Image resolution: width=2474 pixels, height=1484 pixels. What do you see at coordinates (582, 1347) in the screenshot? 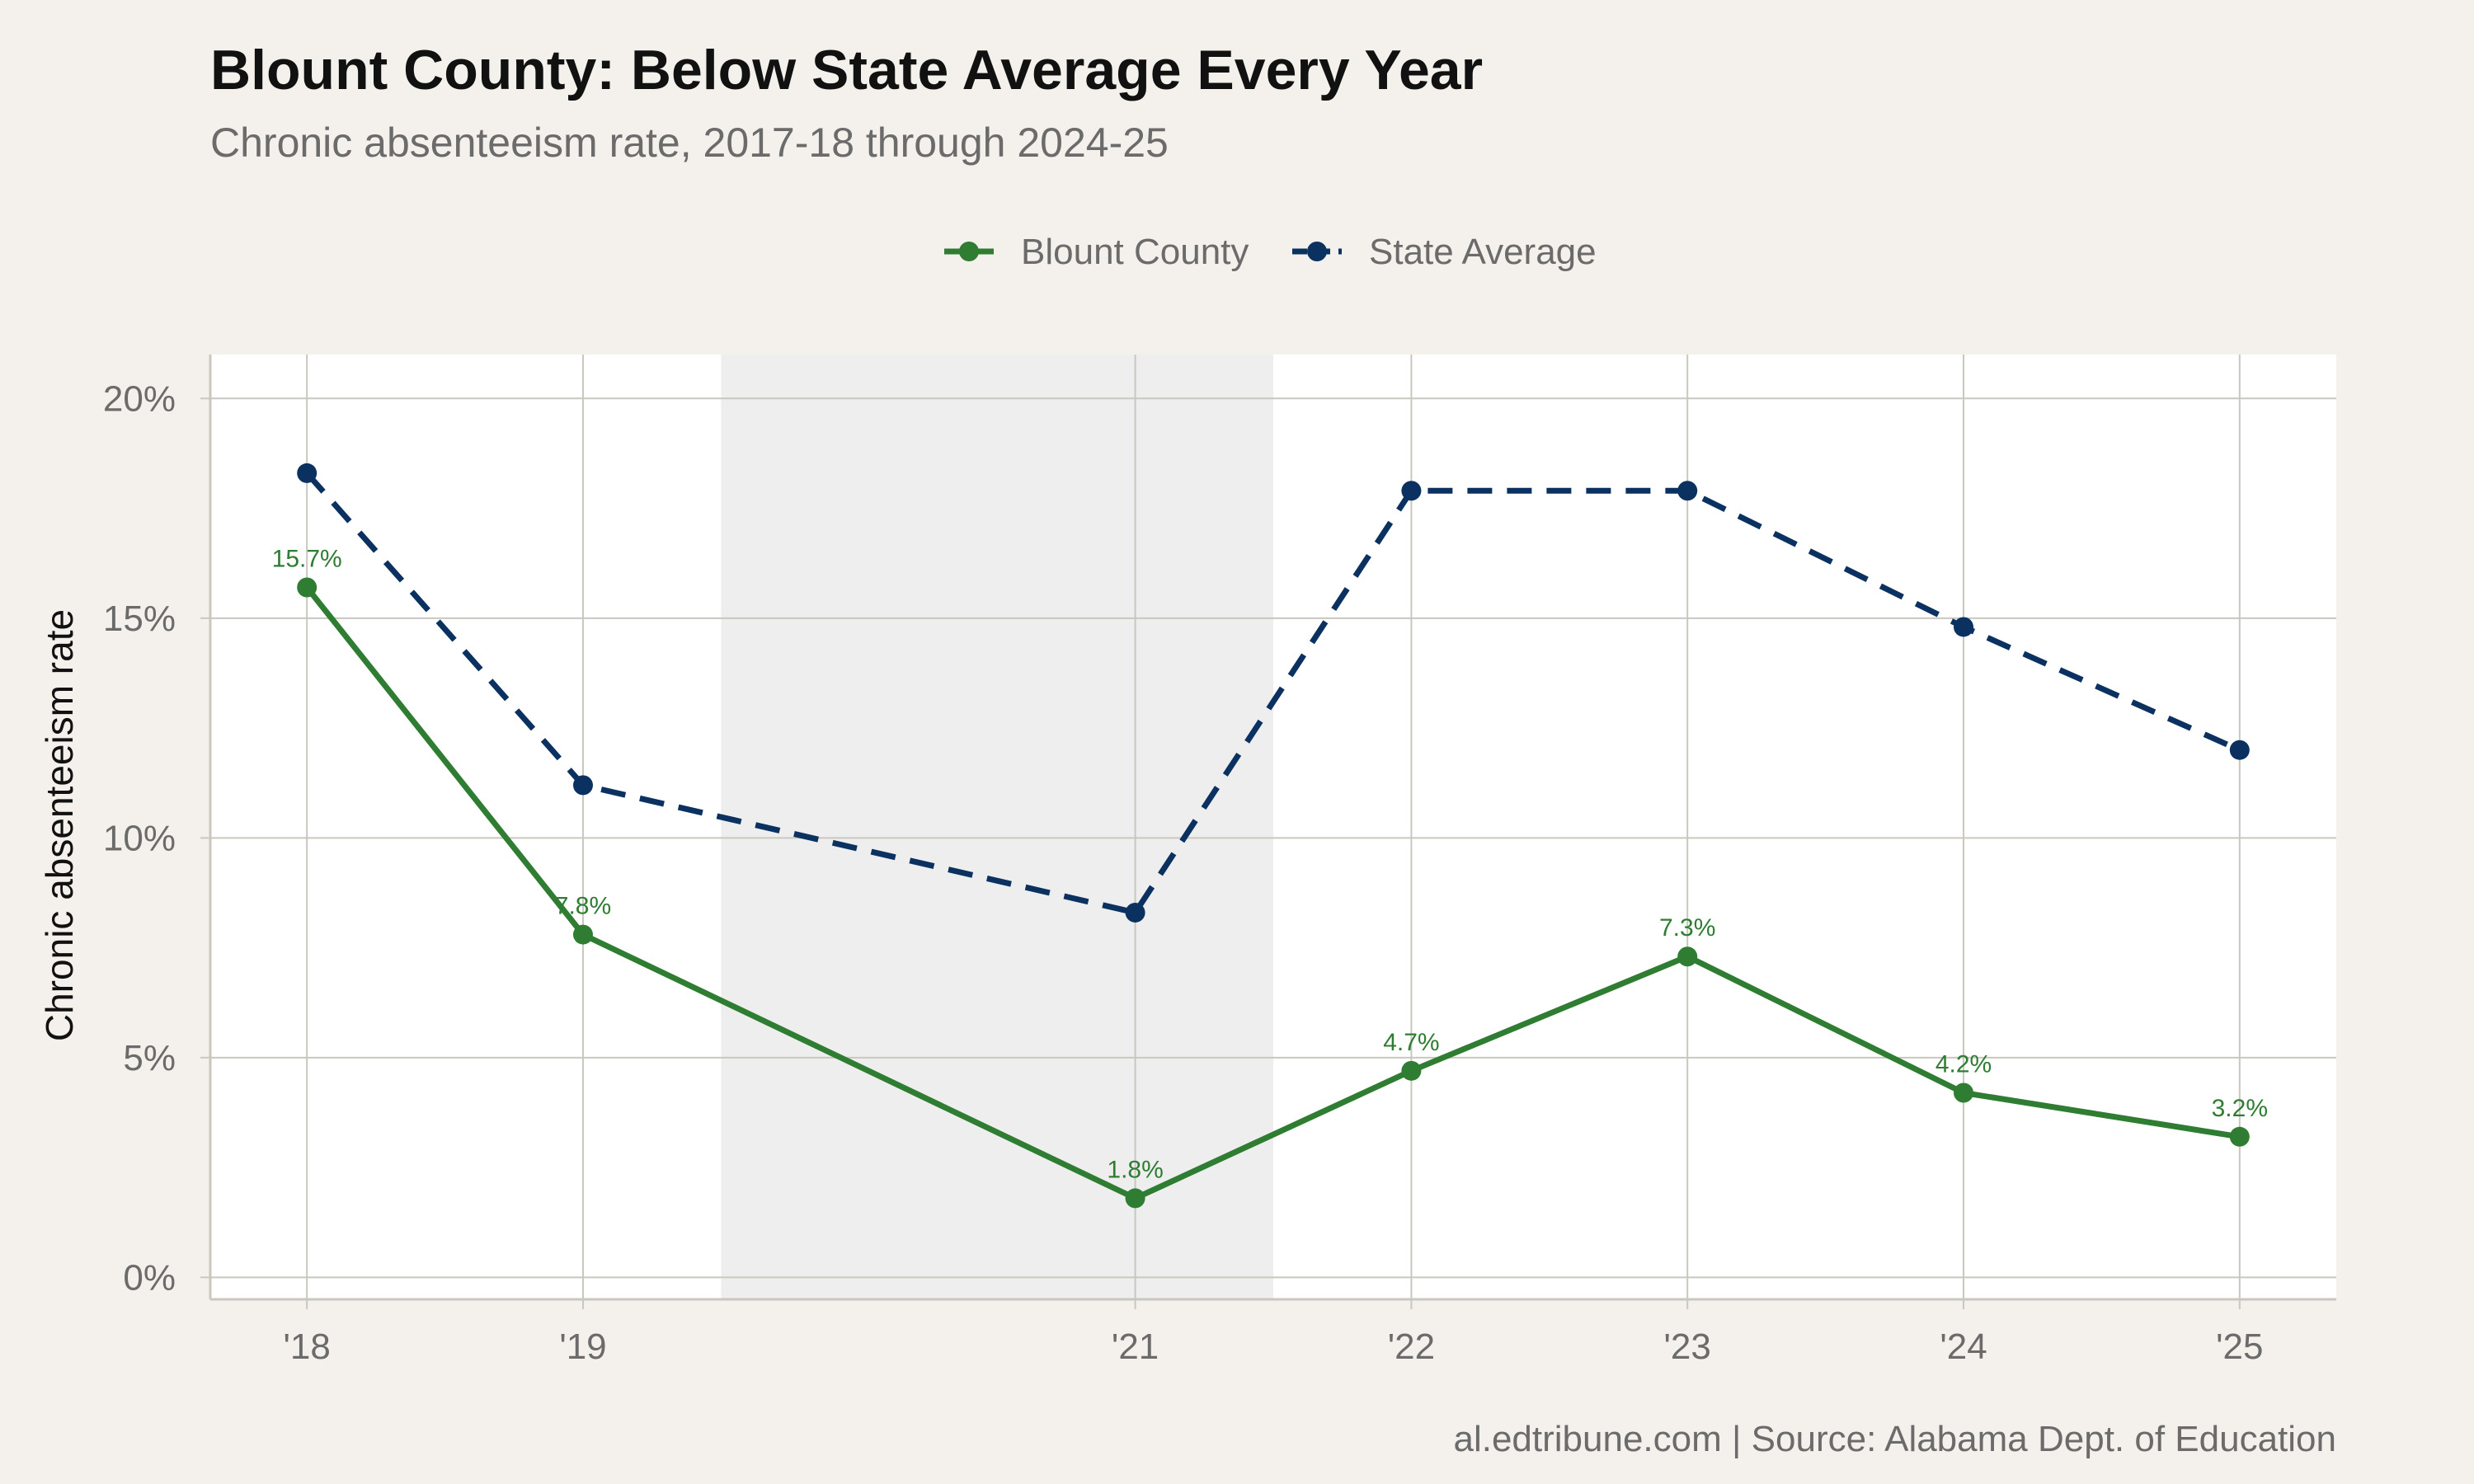
I see `x-tick-label: '19` at bounding box center [582, 1347].